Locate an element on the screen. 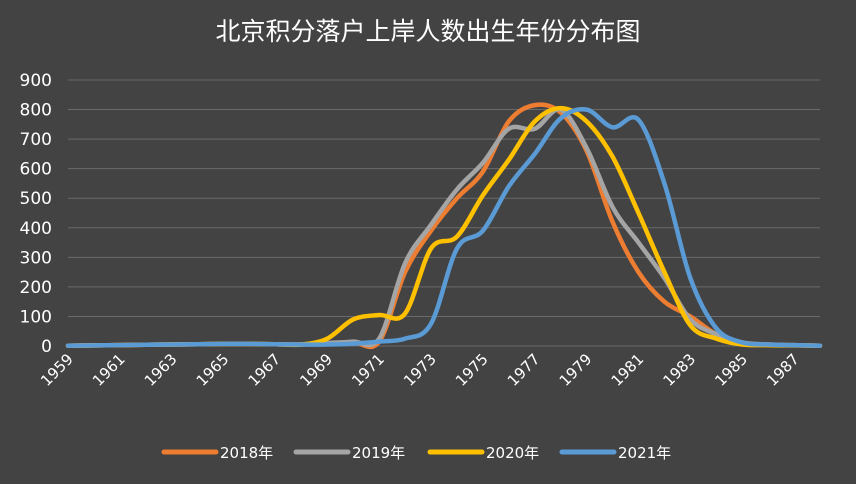  x-tick-label: 1977 is located at coordinates (524, 370).